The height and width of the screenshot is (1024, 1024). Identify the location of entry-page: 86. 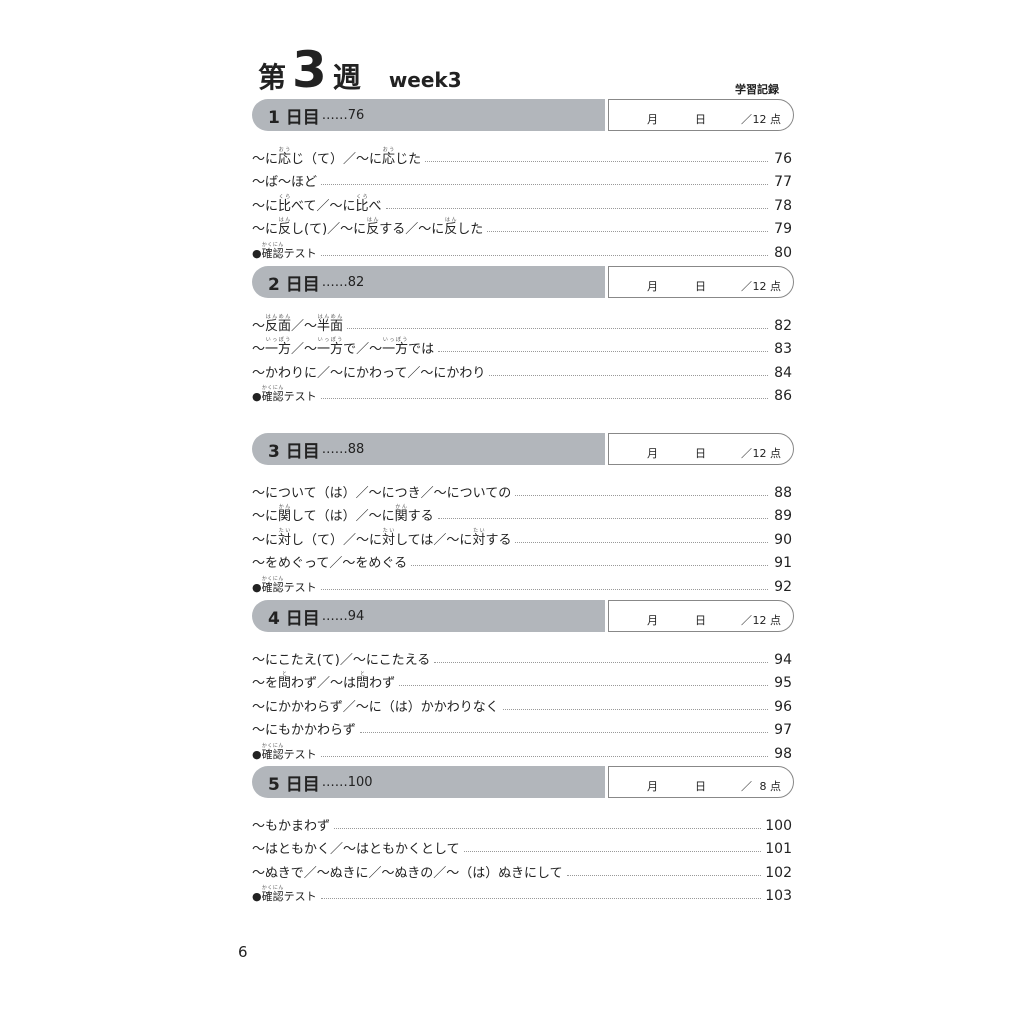
(783, 396).